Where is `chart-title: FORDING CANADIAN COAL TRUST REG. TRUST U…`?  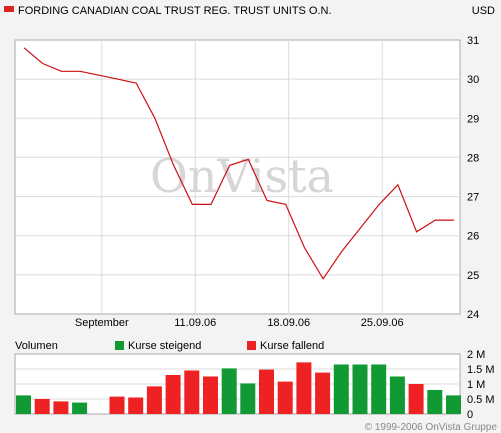
chart-title: FORDING CANADIAN COAL TRUST REG. TRUST U… is located at coordinates (175, 11).